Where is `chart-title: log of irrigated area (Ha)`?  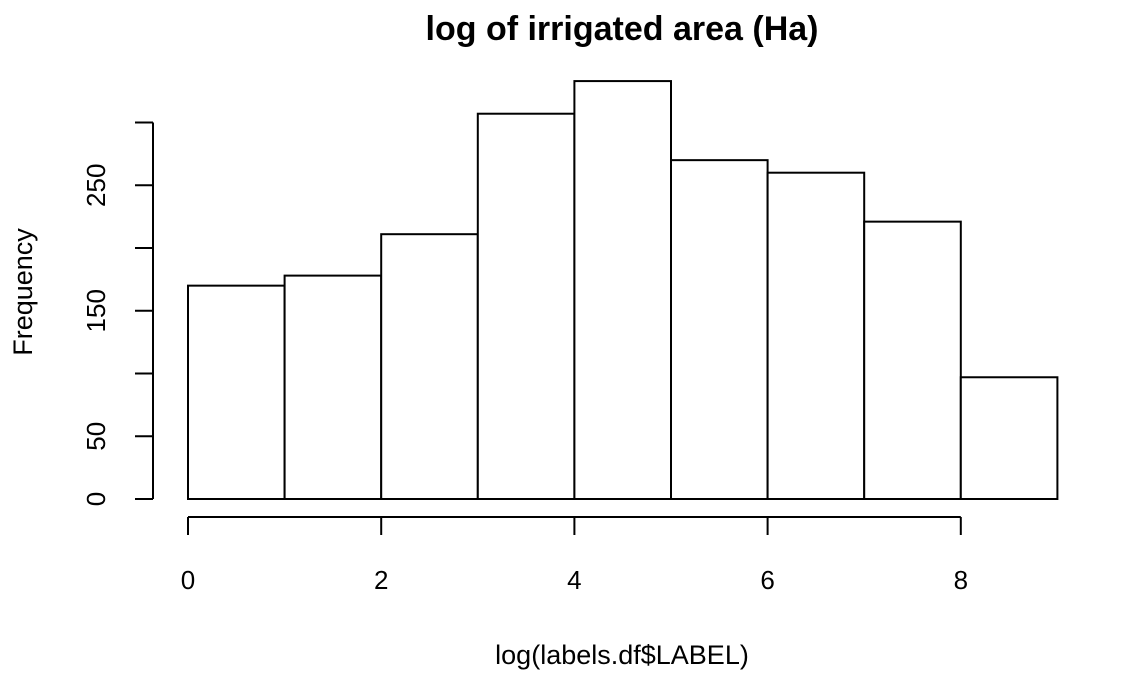 chart-title: log of irrigated area (Ha) is located at coordinates (622, 29).